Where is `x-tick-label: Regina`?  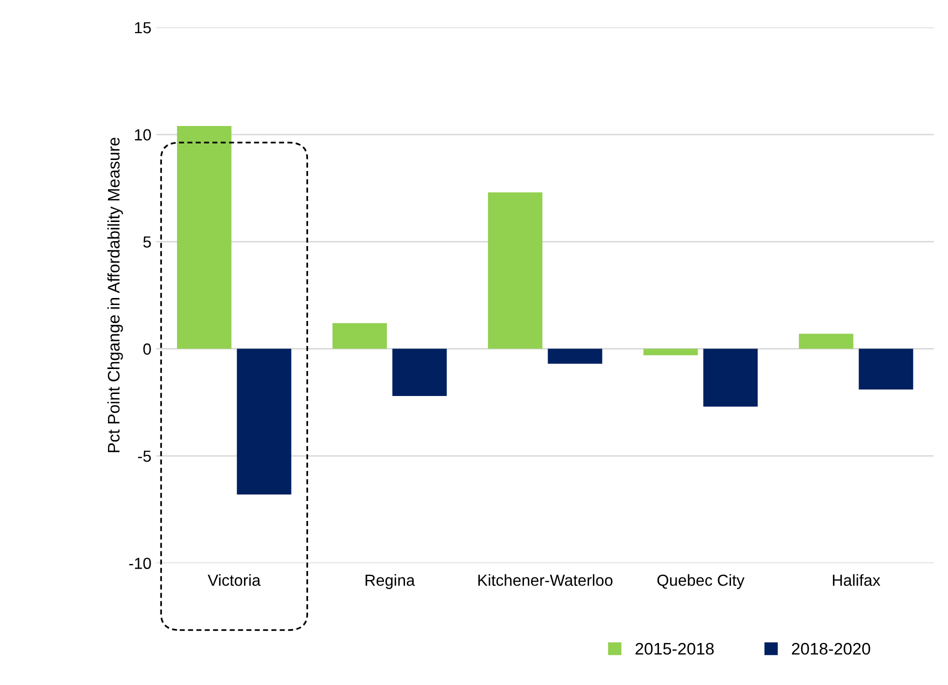 x-tick-label: Regina is located at coordinates (390, 582).